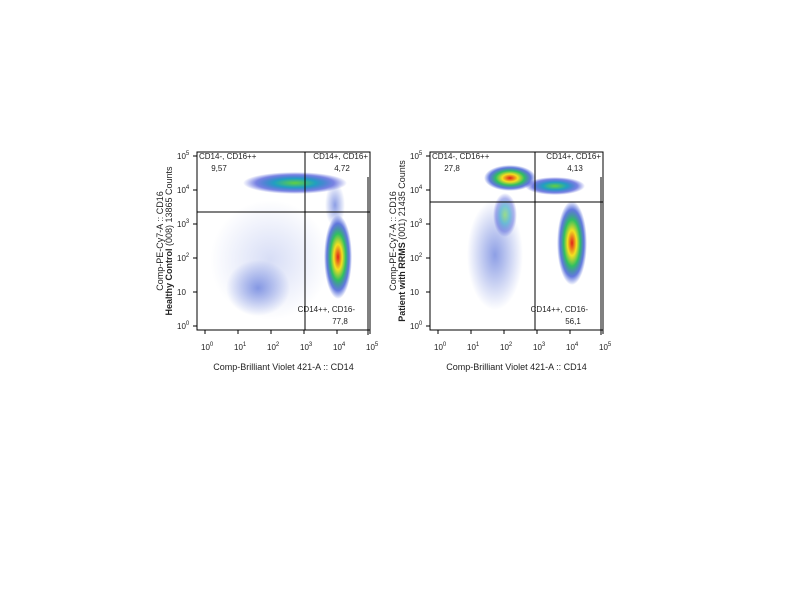  I want to click on sample-name: Patient with RRMS, so click(402, 282).